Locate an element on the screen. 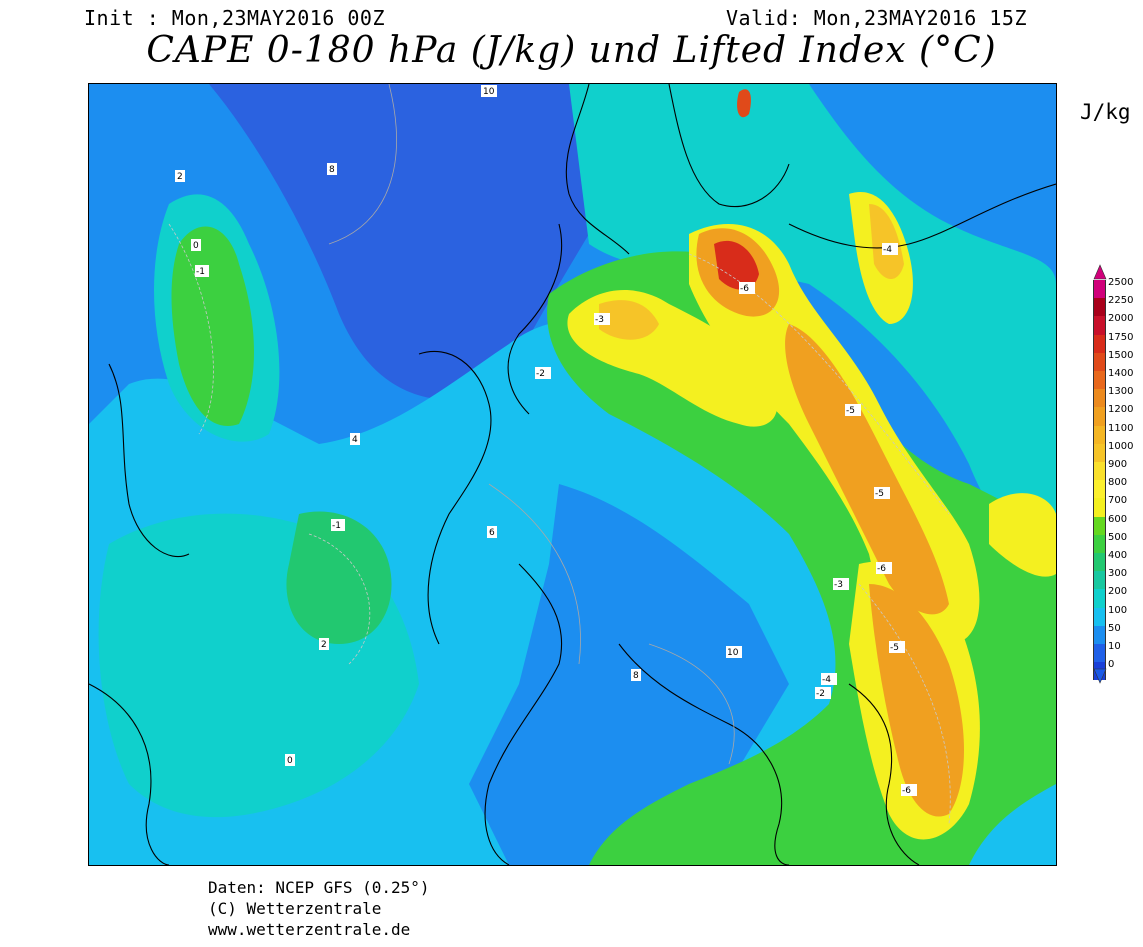 This screenshot has height=947, width=1143. credits-data-source: Daten: NCEP GFS (0.25°) is located at coordinates (319, 887).